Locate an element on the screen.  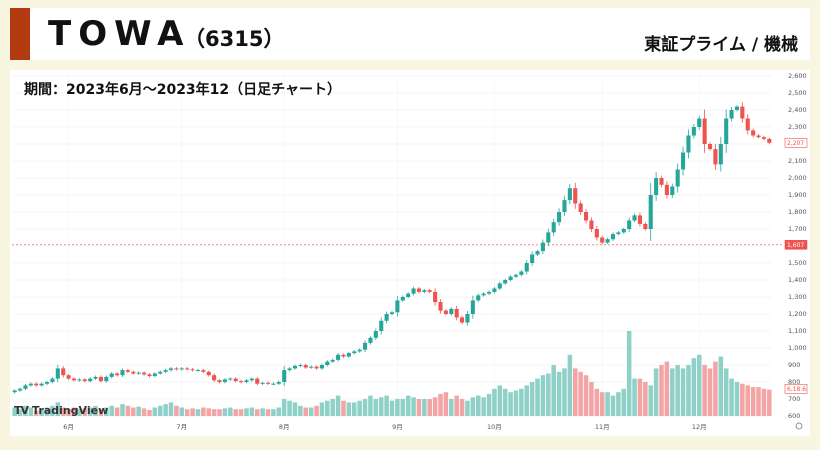
price-tick-label: 1,300 is located at coordinates (797, 297).